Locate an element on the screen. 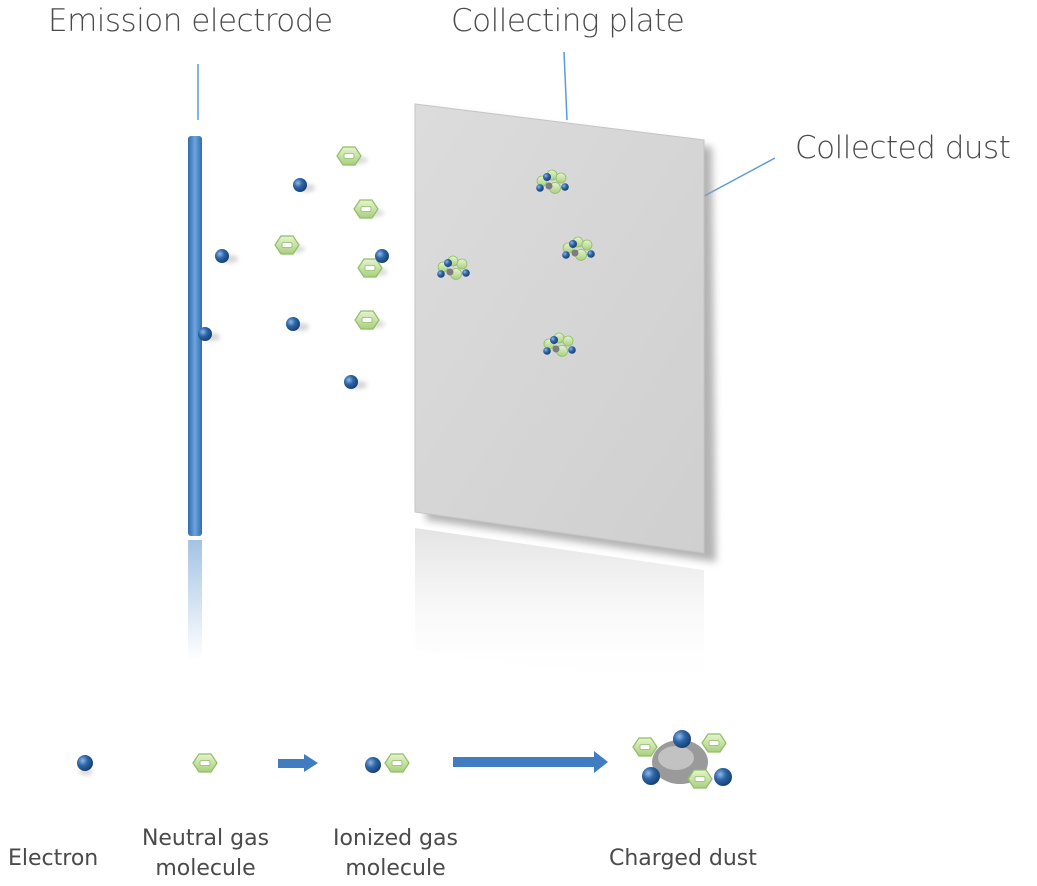 This screenshot has width=1037, height=886. legend-arrow-small is located at coordinates (298, 763).